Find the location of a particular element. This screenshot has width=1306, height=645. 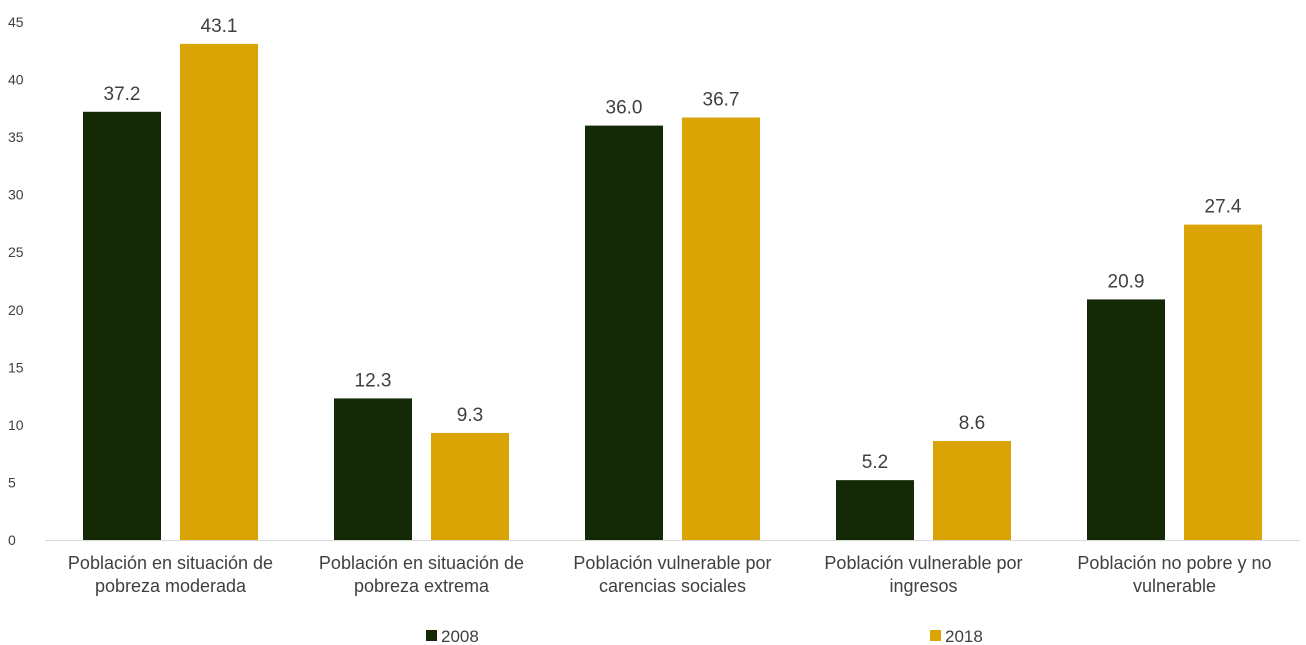

y-tick-label: 25 is located at coordinates (16, 252).